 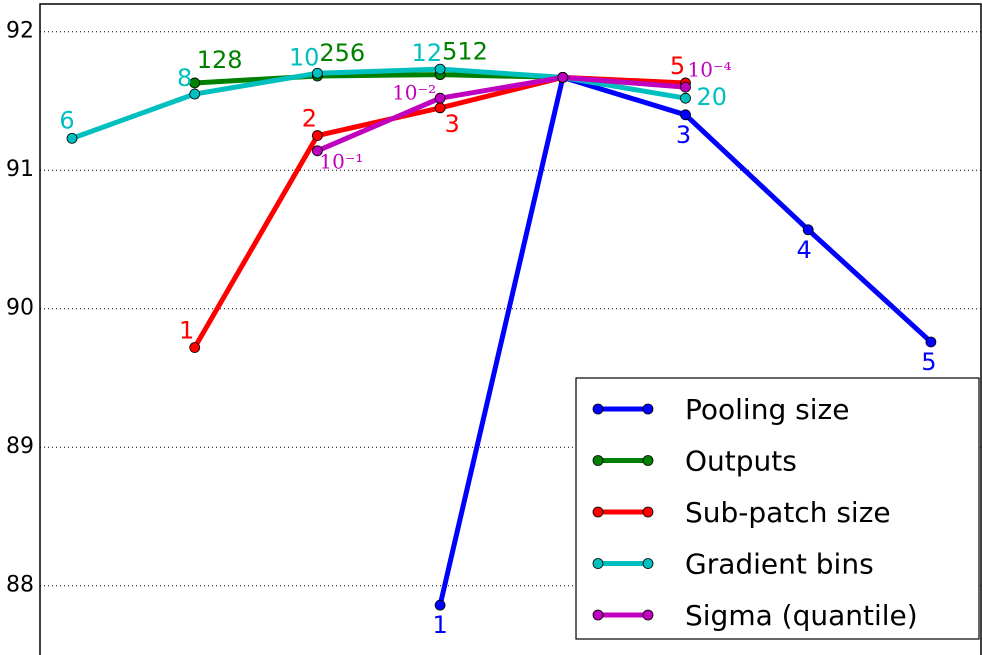 I want to click on legend-label: Sigma (quantile), so click(x=801, y=615).